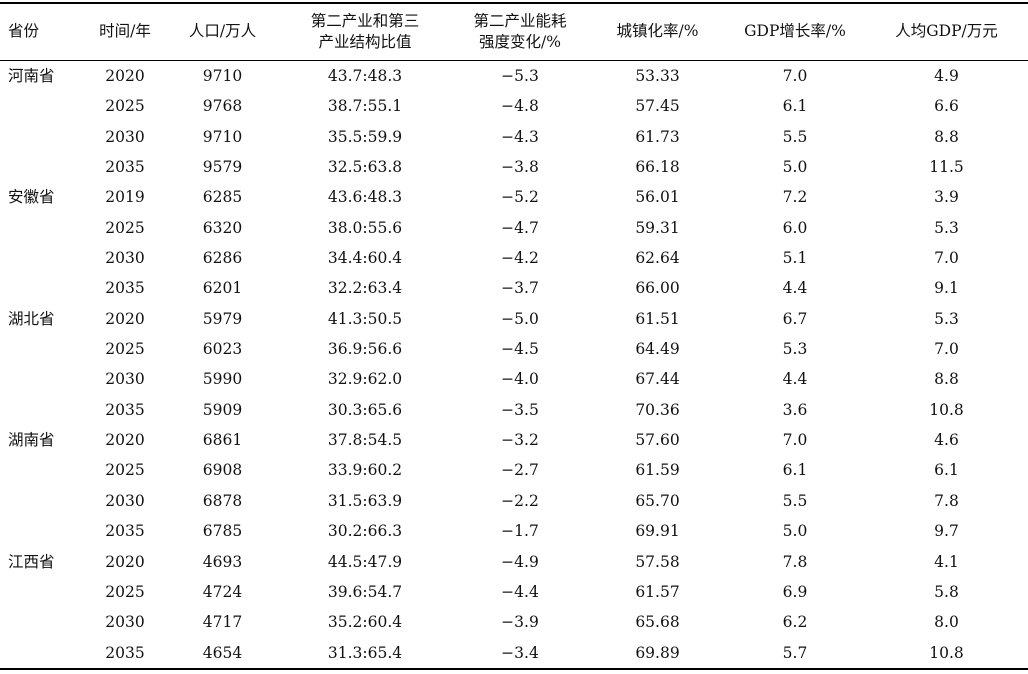 The height and width of the screenshot is (674, 1028). What do you see at coordinates (365, 318) in the screenshot?
I see `table-cell: 41.3:50.5` at bounding box center [365, 318].